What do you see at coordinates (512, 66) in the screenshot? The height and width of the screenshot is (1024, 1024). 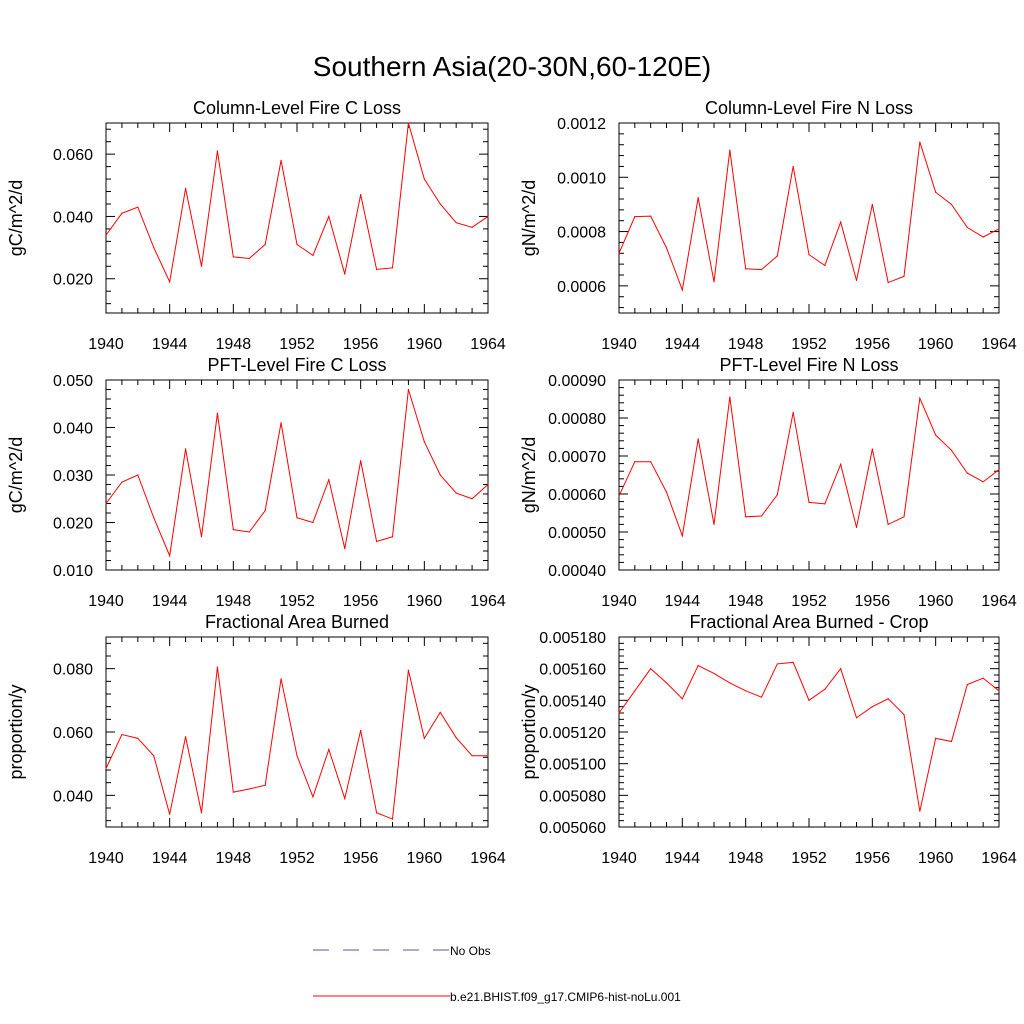 I see `figure-title: Southern Asia(20-30N,60-120E)` at bounding box center [512, 66].